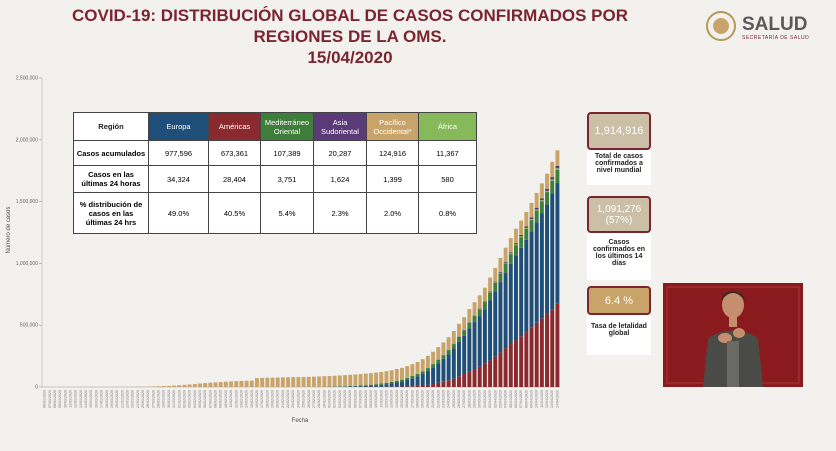 Image resolution: width=836 pixels, height=451 pixels. I want to click on x-tick-label: 21/02/2020, so click(283, 399).